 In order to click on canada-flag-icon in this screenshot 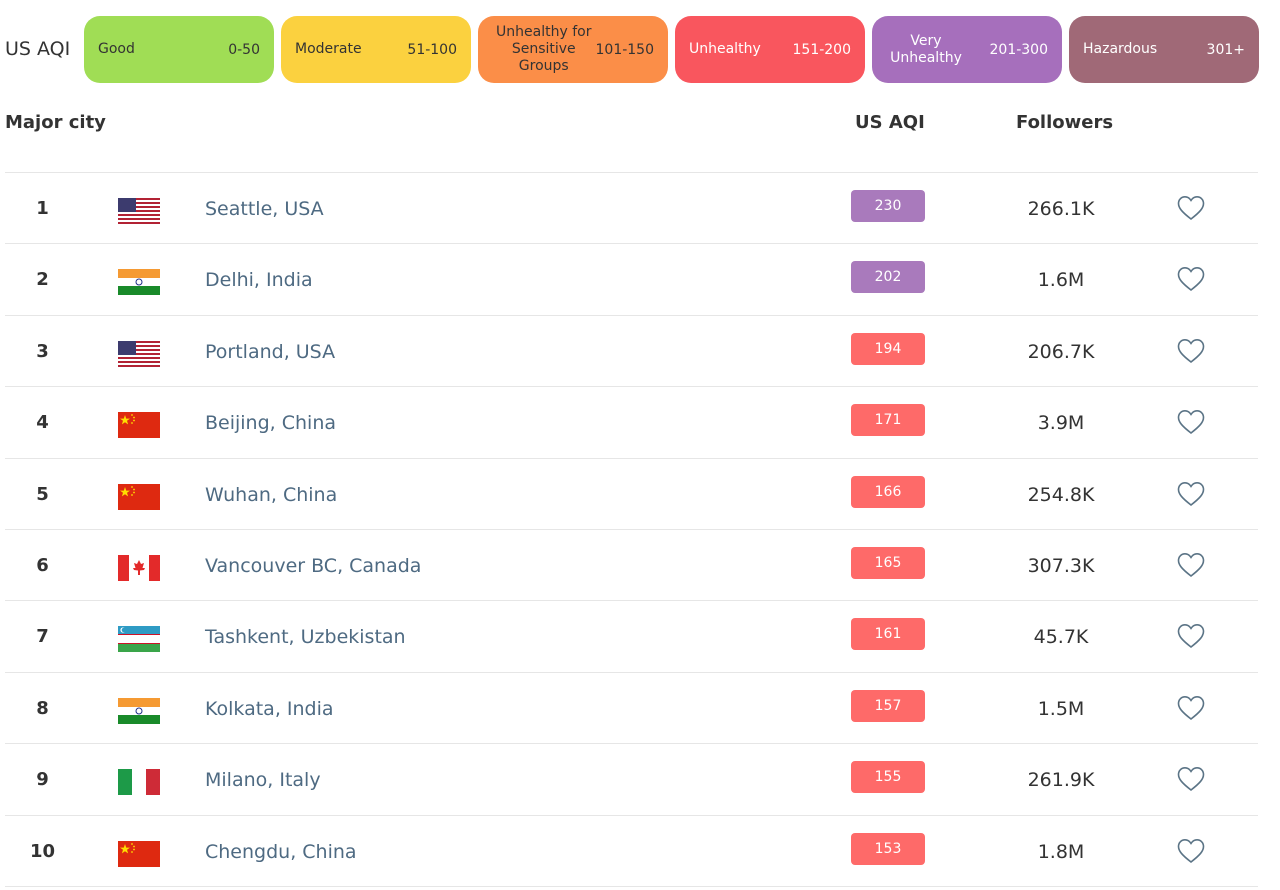, I will do `click(139, 567)`.